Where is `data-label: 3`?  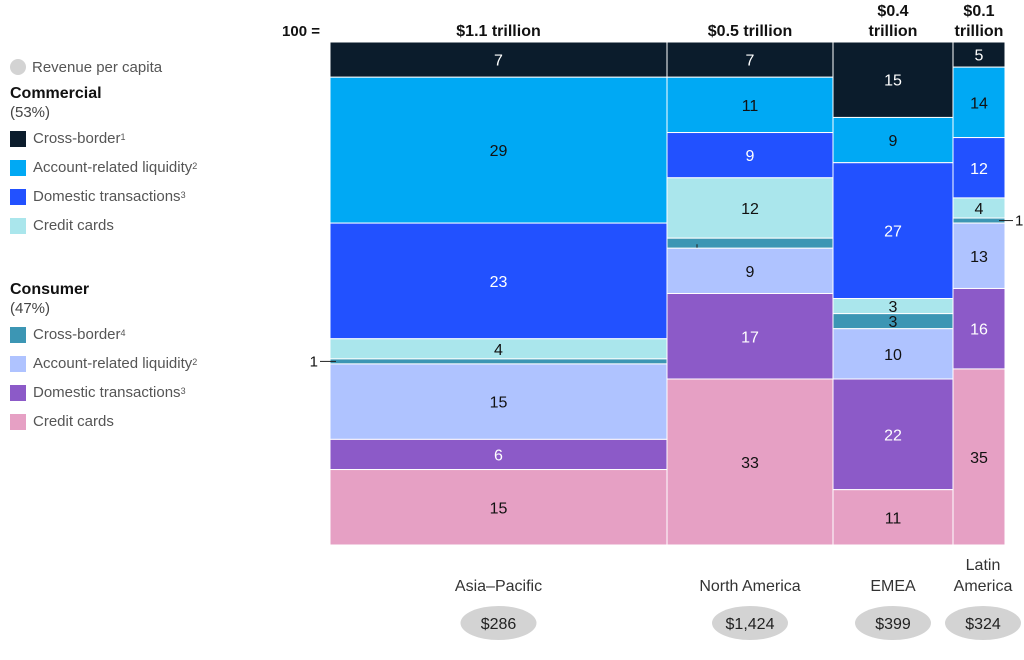 data-label: 3 is located at coordinates (893, 307).